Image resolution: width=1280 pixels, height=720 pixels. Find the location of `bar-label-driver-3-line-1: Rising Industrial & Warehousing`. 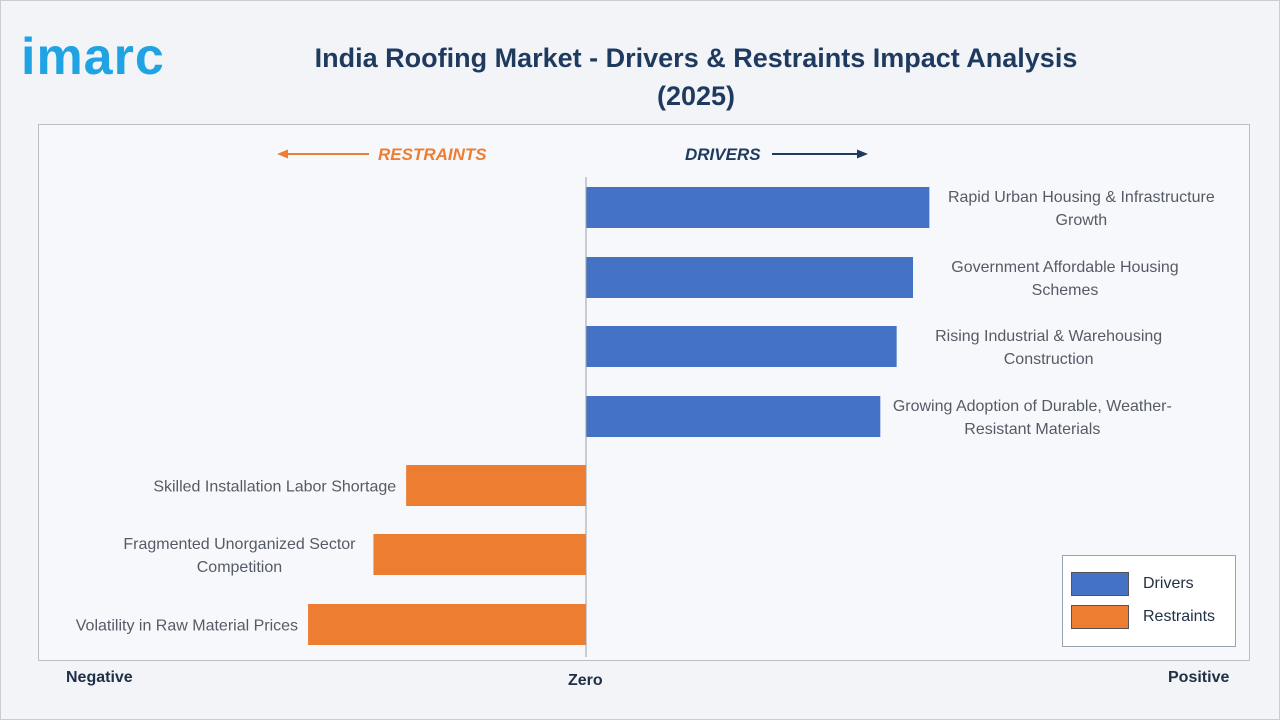

bar-label-driver-3-line-1: Rising Industrial & Warehousing is located at coordinates (1048, 336).